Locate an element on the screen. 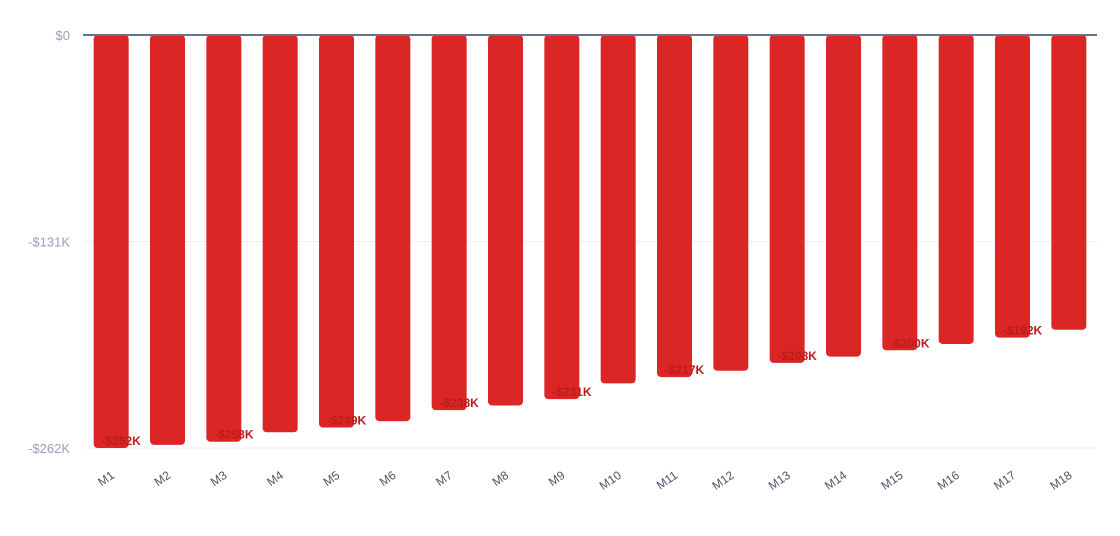 The image size is (1120, 536). bar-m16 is located at coordinates (956, 189).